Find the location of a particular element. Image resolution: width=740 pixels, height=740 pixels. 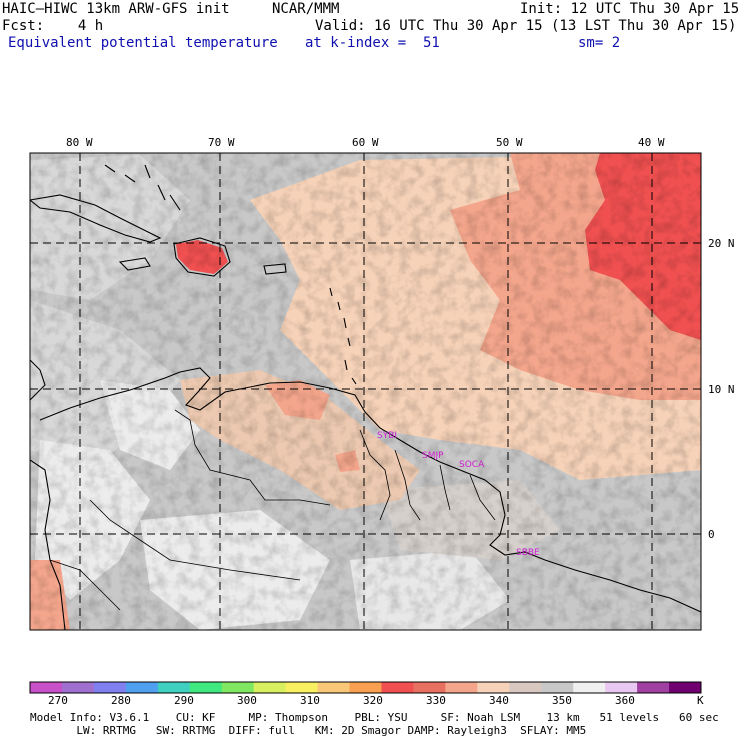

colorbar-label-280: 280 is located at coordinates (121, 700).